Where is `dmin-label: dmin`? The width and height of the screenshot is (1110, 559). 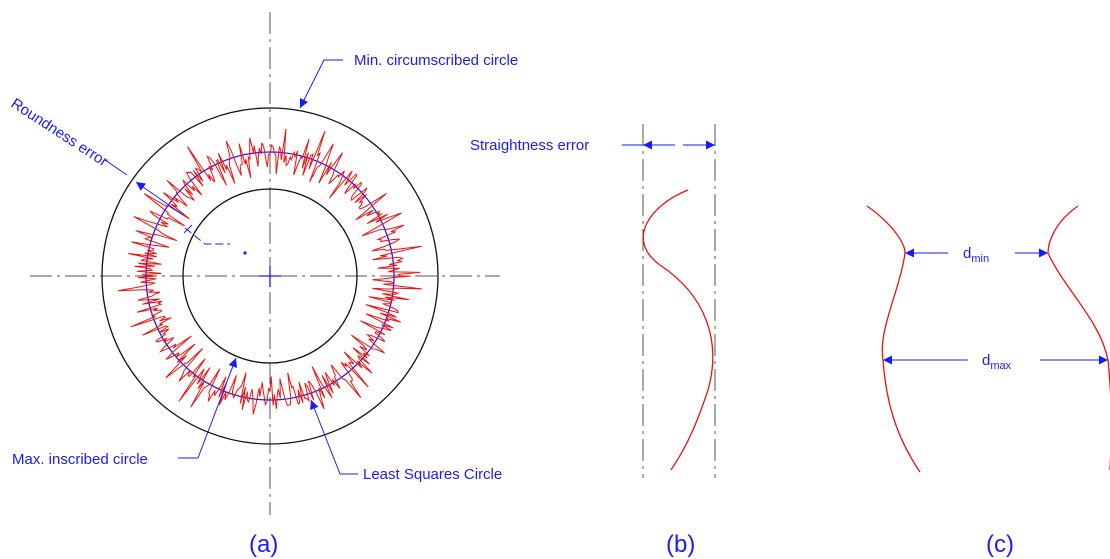
dmin-label: dmin is located at coordinates (976, 255).